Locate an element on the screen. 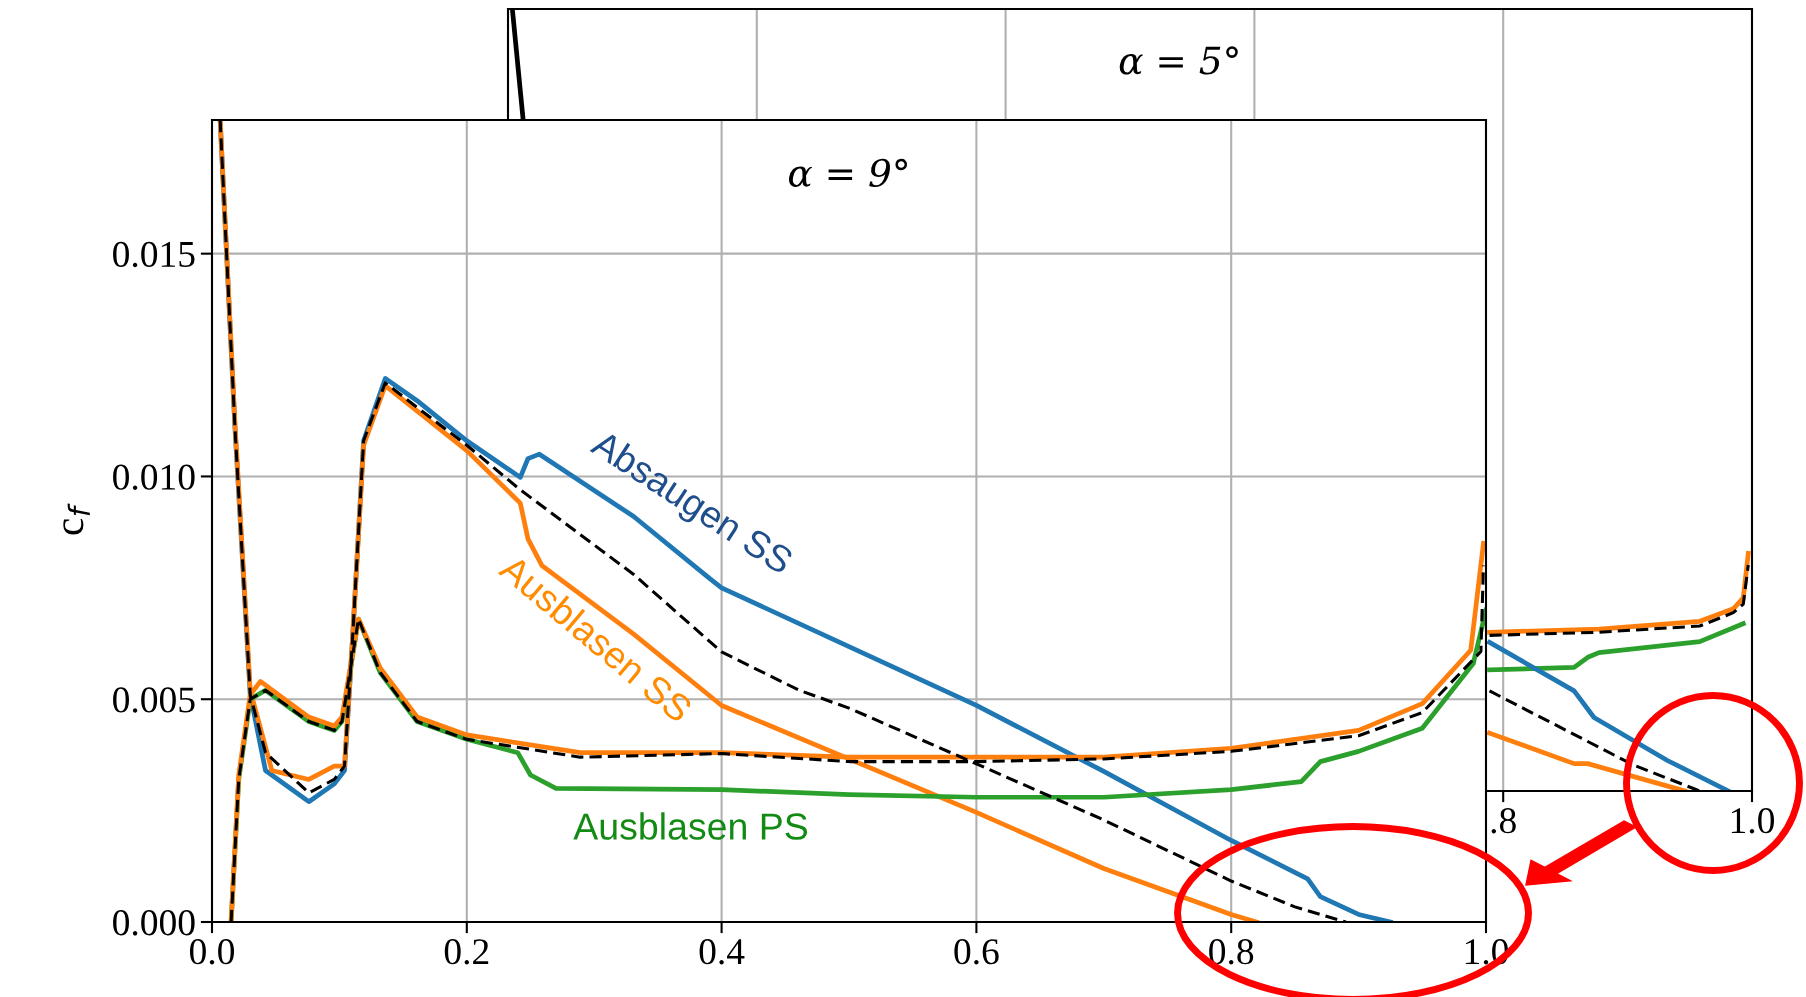 The width and height of the screenshot is (1806, 997). x-tick-label: 0.6 is located at coordinates (976, 952).